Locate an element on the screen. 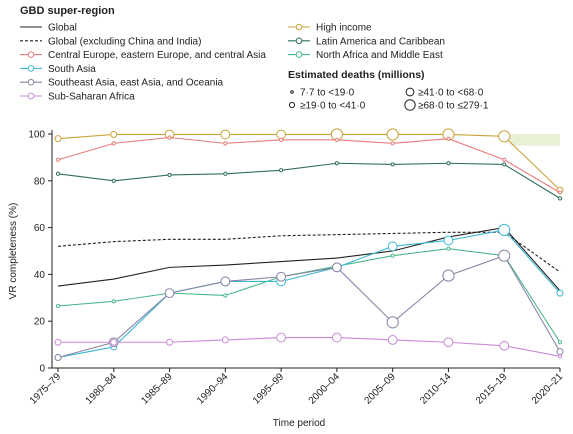 The width and height of the screenshot is (573, 434). legend-item-north-africa-and-middle-east: North Africa and Middle East is located at coordinates (365, 55).